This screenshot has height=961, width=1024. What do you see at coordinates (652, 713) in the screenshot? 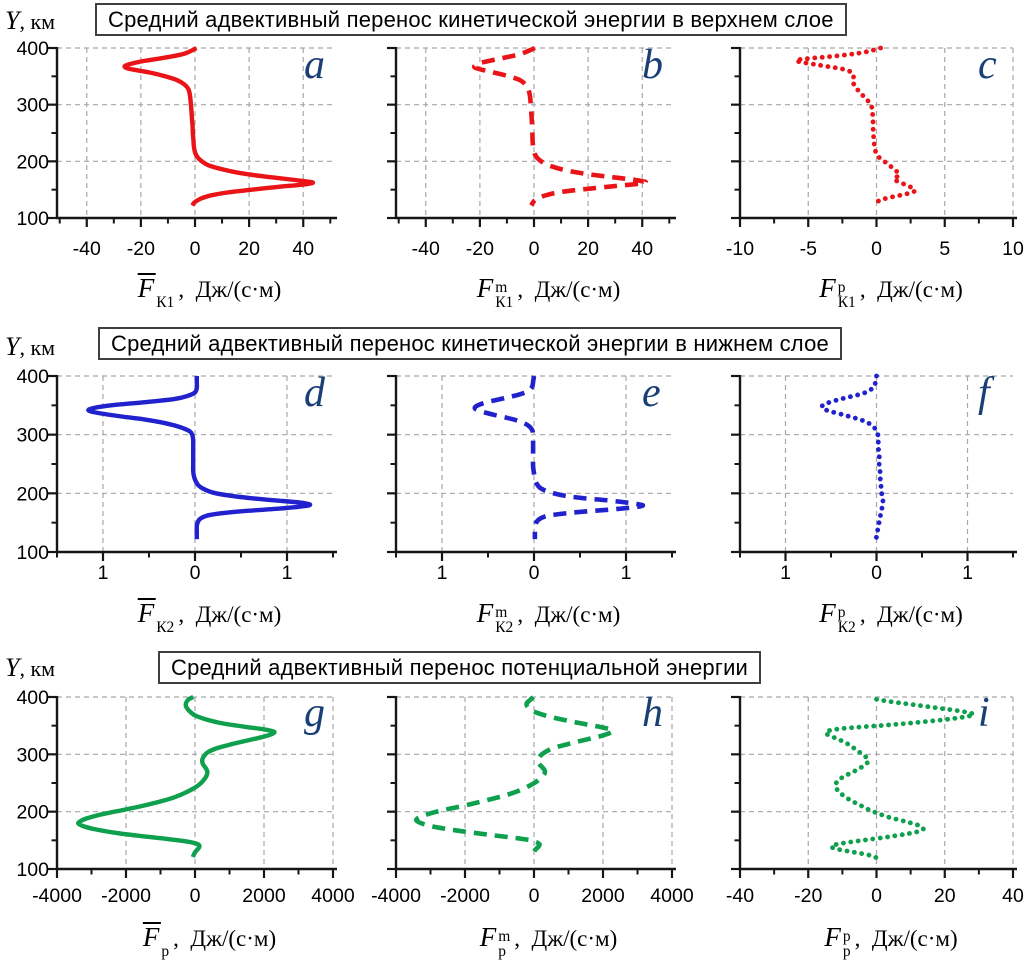
I see `panel-letter-h: h` at bounding box center [652, 713].